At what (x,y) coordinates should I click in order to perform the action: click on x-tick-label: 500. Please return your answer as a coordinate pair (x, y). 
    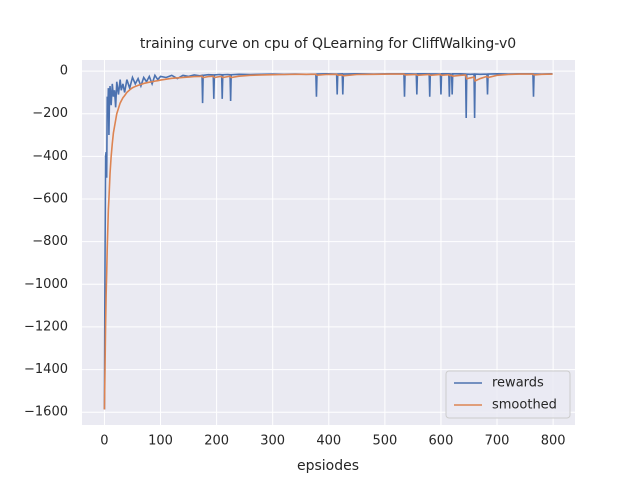
    Looking at the image, I should click on (384, 441).